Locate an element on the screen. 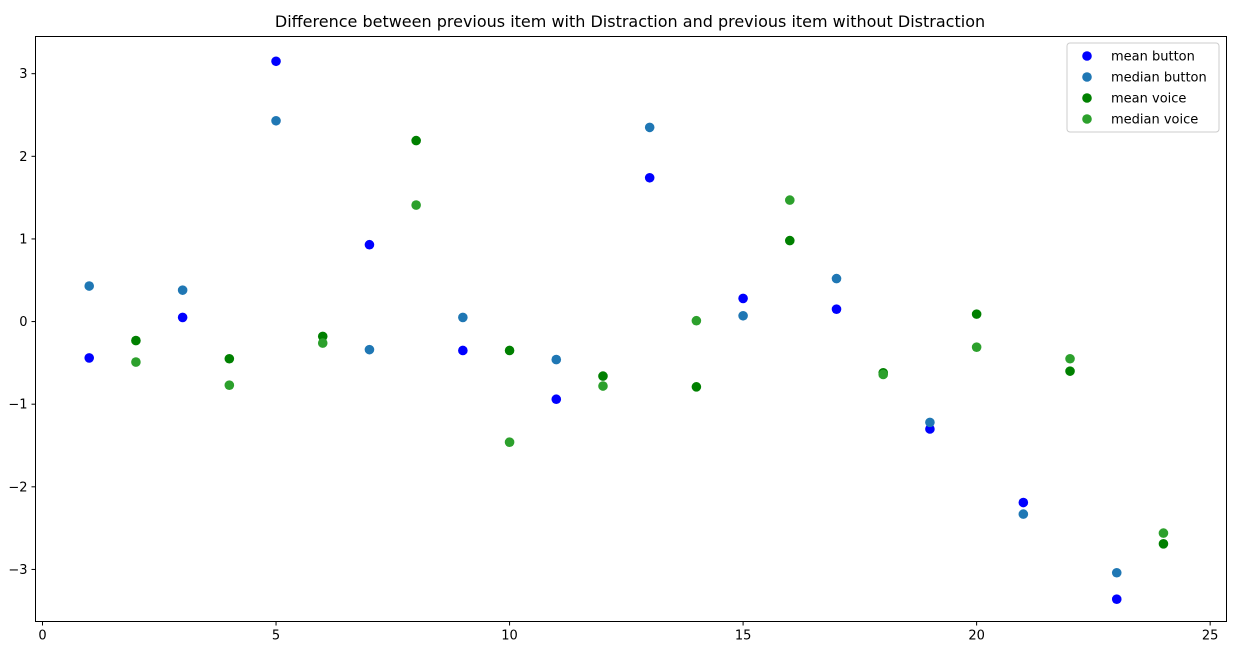 Image resolution: width=1234 pixels, height=657 pixels. legend-item: mean button is located at coordinates (1138, 57).